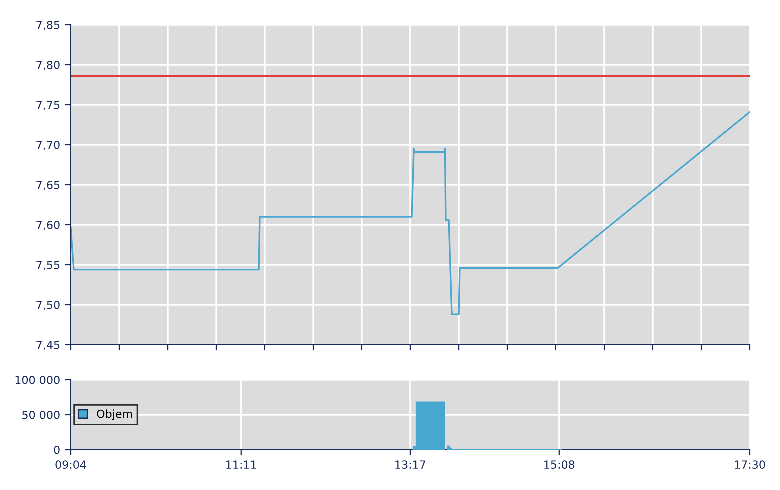 This screenshot has width=780, height=490. Describe the element at coordinates (41, 415) in the screenshot. I see `y-tick-label: 50 000` at that location.